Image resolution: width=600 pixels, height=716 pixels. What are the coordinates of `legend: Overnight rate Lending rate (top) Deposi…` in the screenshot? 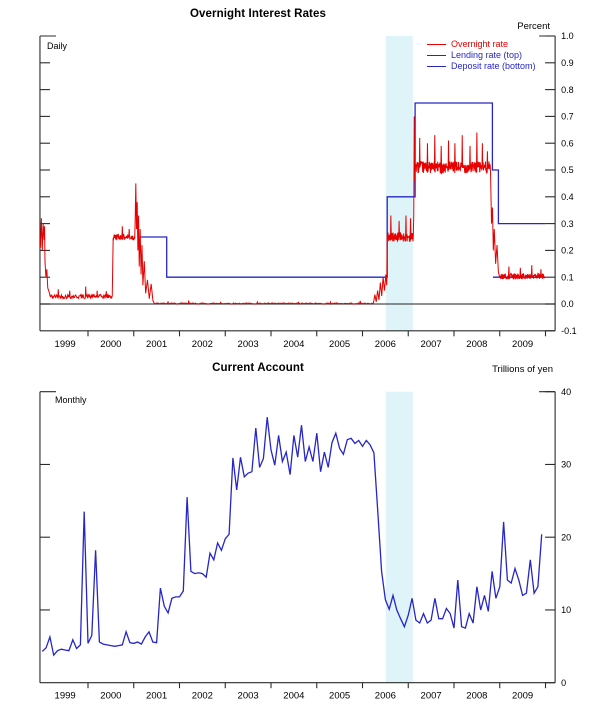 It's located at (481, 55).